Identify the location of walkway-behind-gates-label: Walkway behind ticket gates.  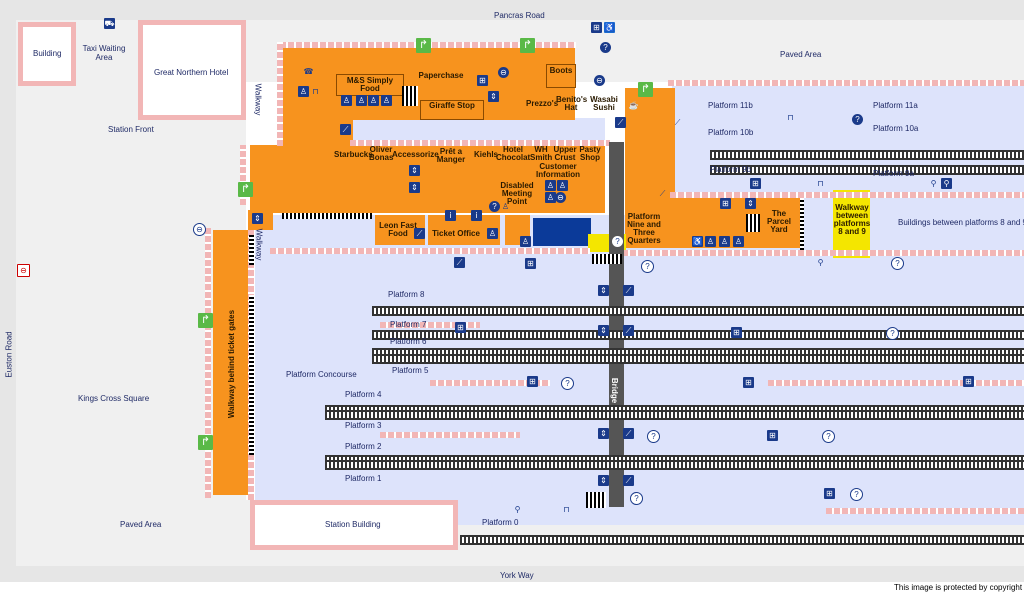
(231, 364).